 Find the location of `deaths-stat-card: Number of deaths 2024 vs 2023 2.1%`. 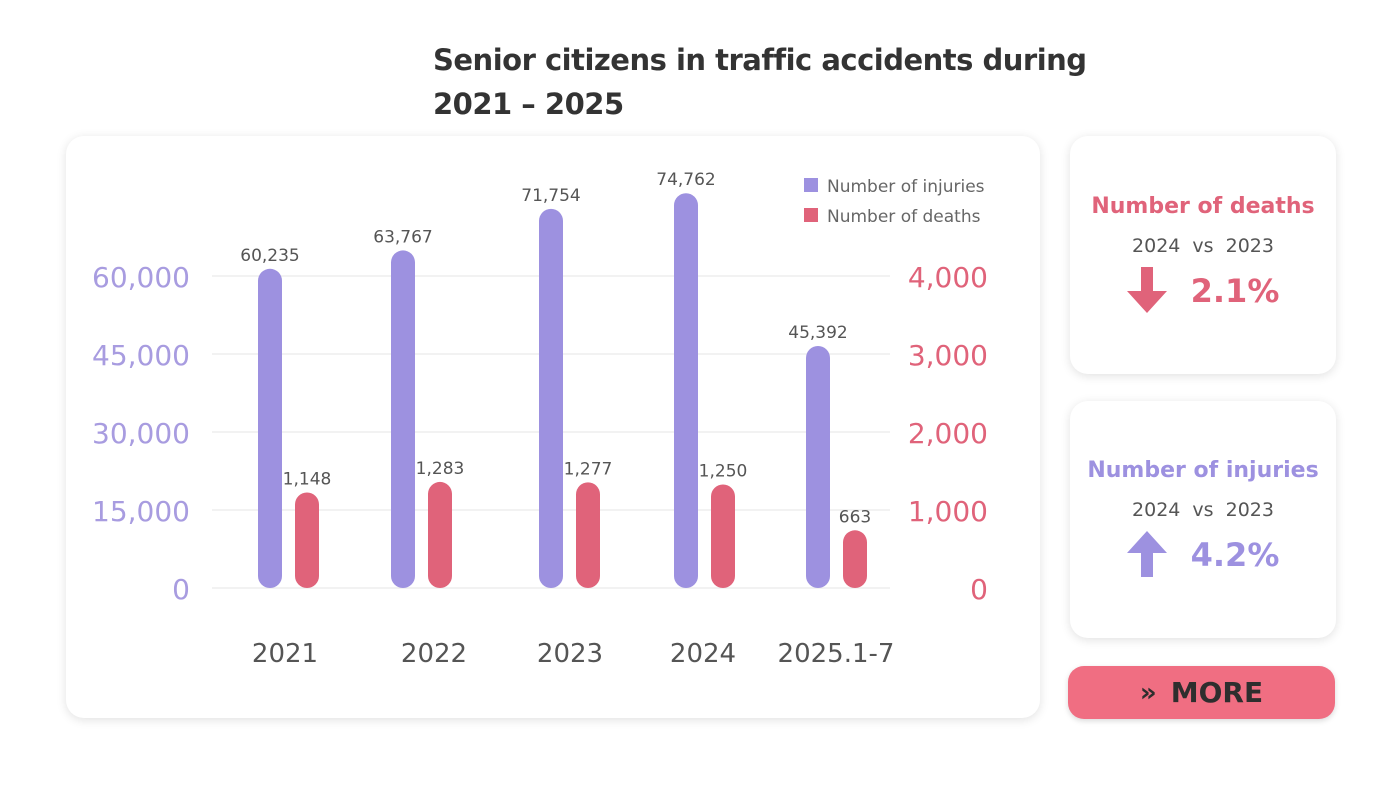

deaths-stat-card: Number of deaths 2024 vs 2023 2.1% is located at coordinates (1203, 255).